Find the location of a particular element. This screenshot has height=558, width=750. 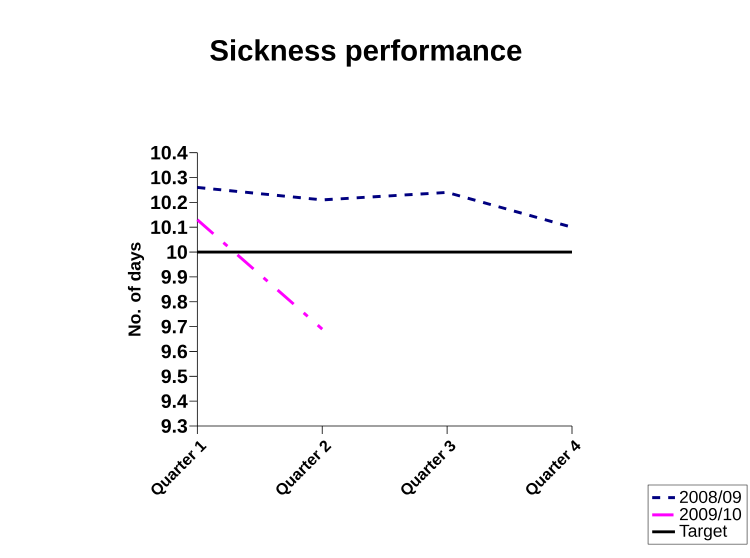

y-tick-label: 10.2 is located at coordinates (169, 203).